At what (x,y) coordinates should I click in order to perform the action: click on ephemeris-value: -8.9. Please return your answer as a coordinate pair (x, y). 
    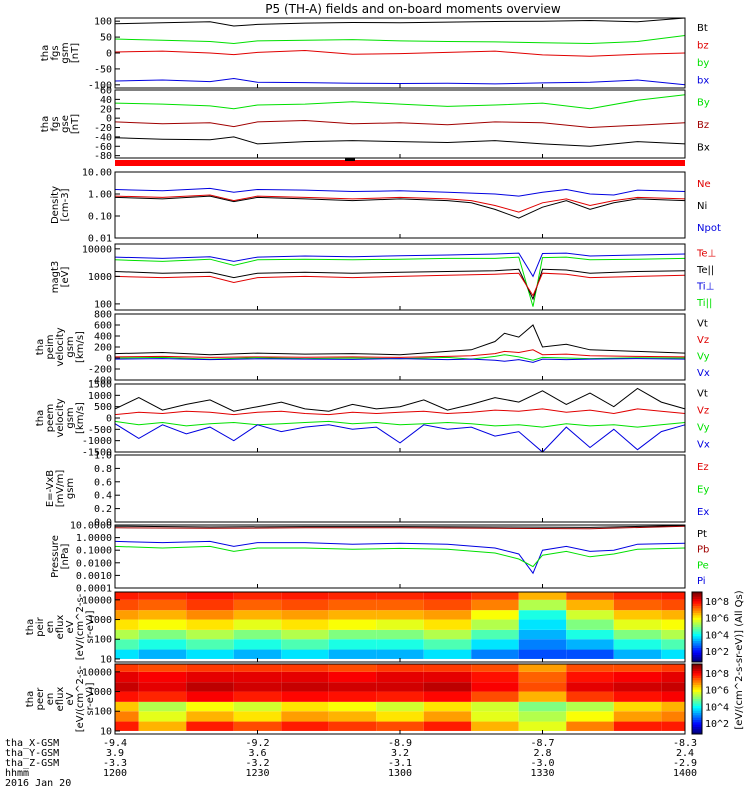
    Looking at the image, I should click on (400, 743).